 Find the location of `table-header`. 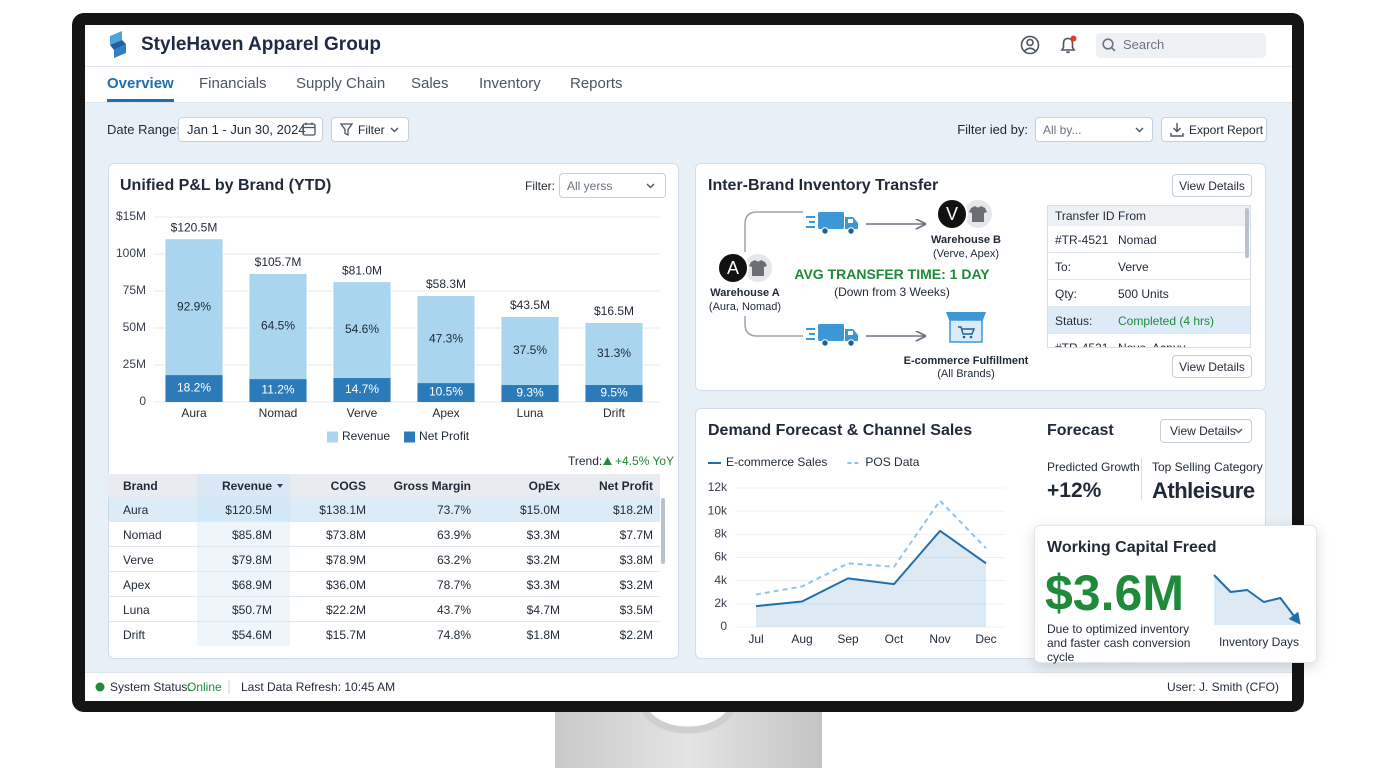

table-header is located at coordinates (384, 485).